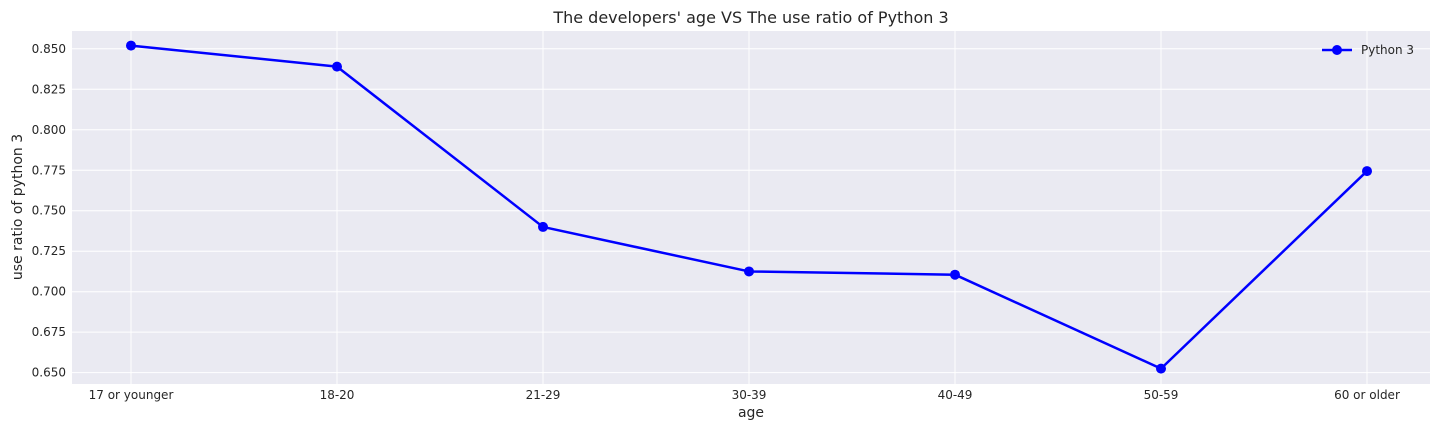 This screenshot has height=432, width=1440. I want to click on legend: Python 3, so click(1368, 50).